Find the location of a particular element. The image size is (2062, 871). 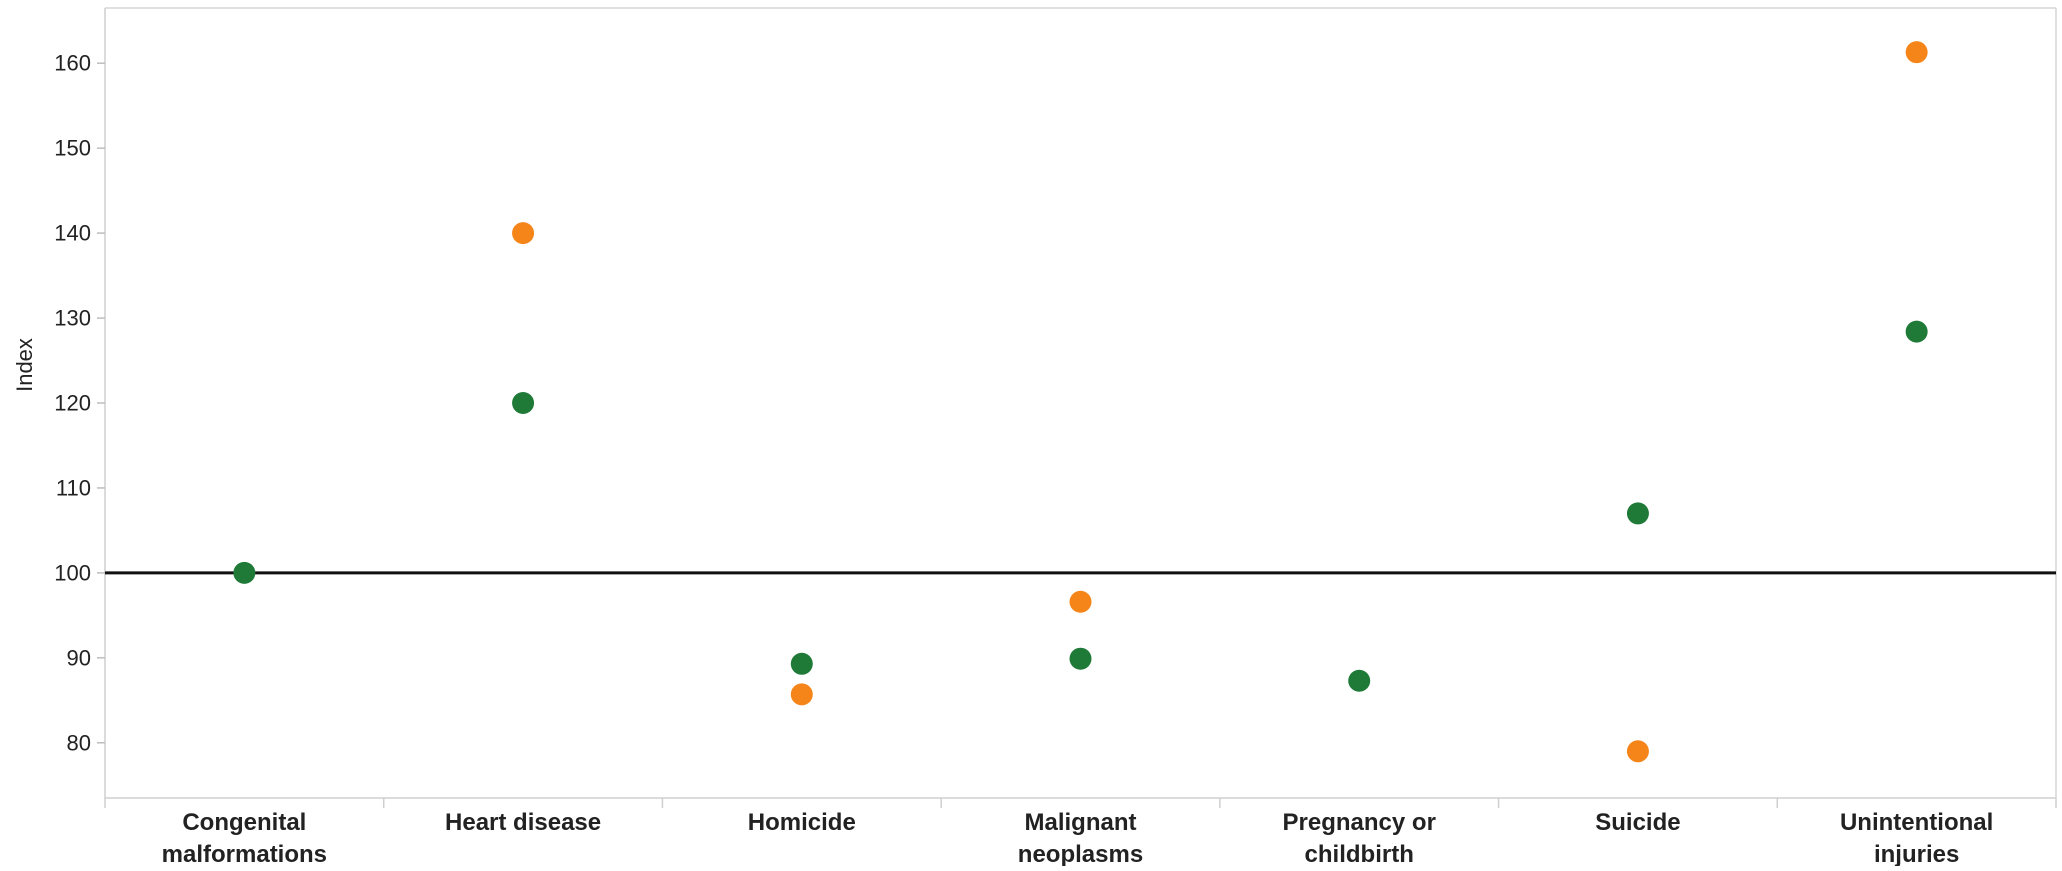

x-category-label-line: Heart disease is located at coordinates (523, 822).